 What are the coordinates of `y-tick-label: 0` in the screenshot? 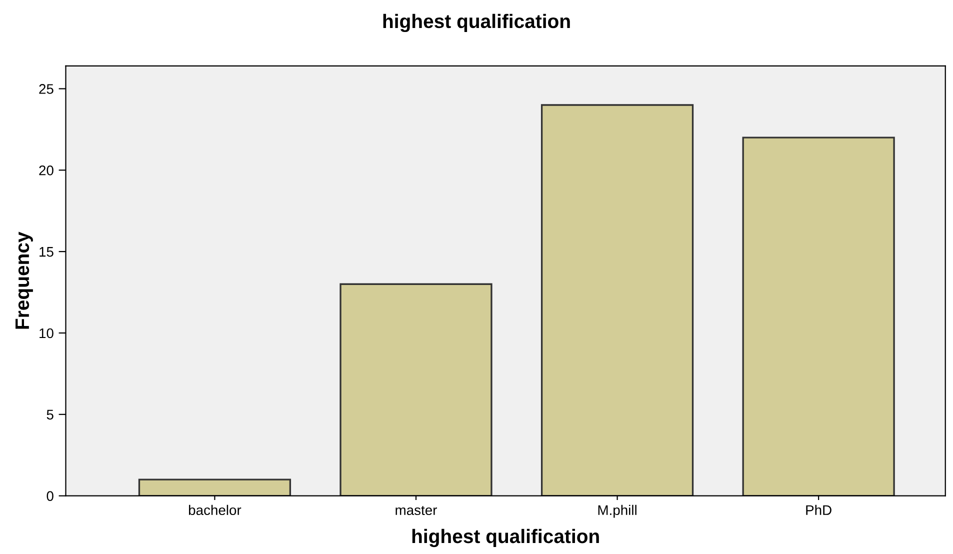 It's located at (50, 496).